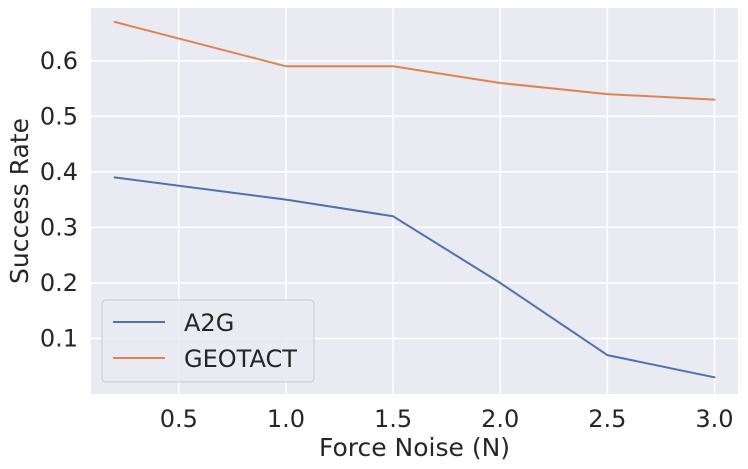 This screenshot has width=748, height=469. What do you see at coordinates (59, 227) in the screenshot?
I see `y-tick-label: 0.3` at bounding box center [59, 227].